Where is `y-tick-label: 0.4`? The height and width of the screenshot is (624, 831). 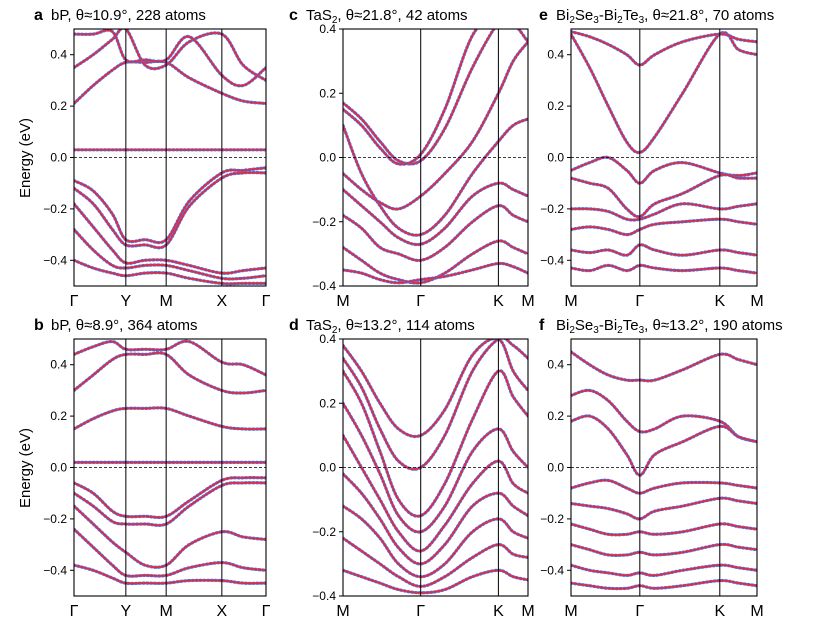 y-tick-label: 0.4 is located at coordinates (555, 365).